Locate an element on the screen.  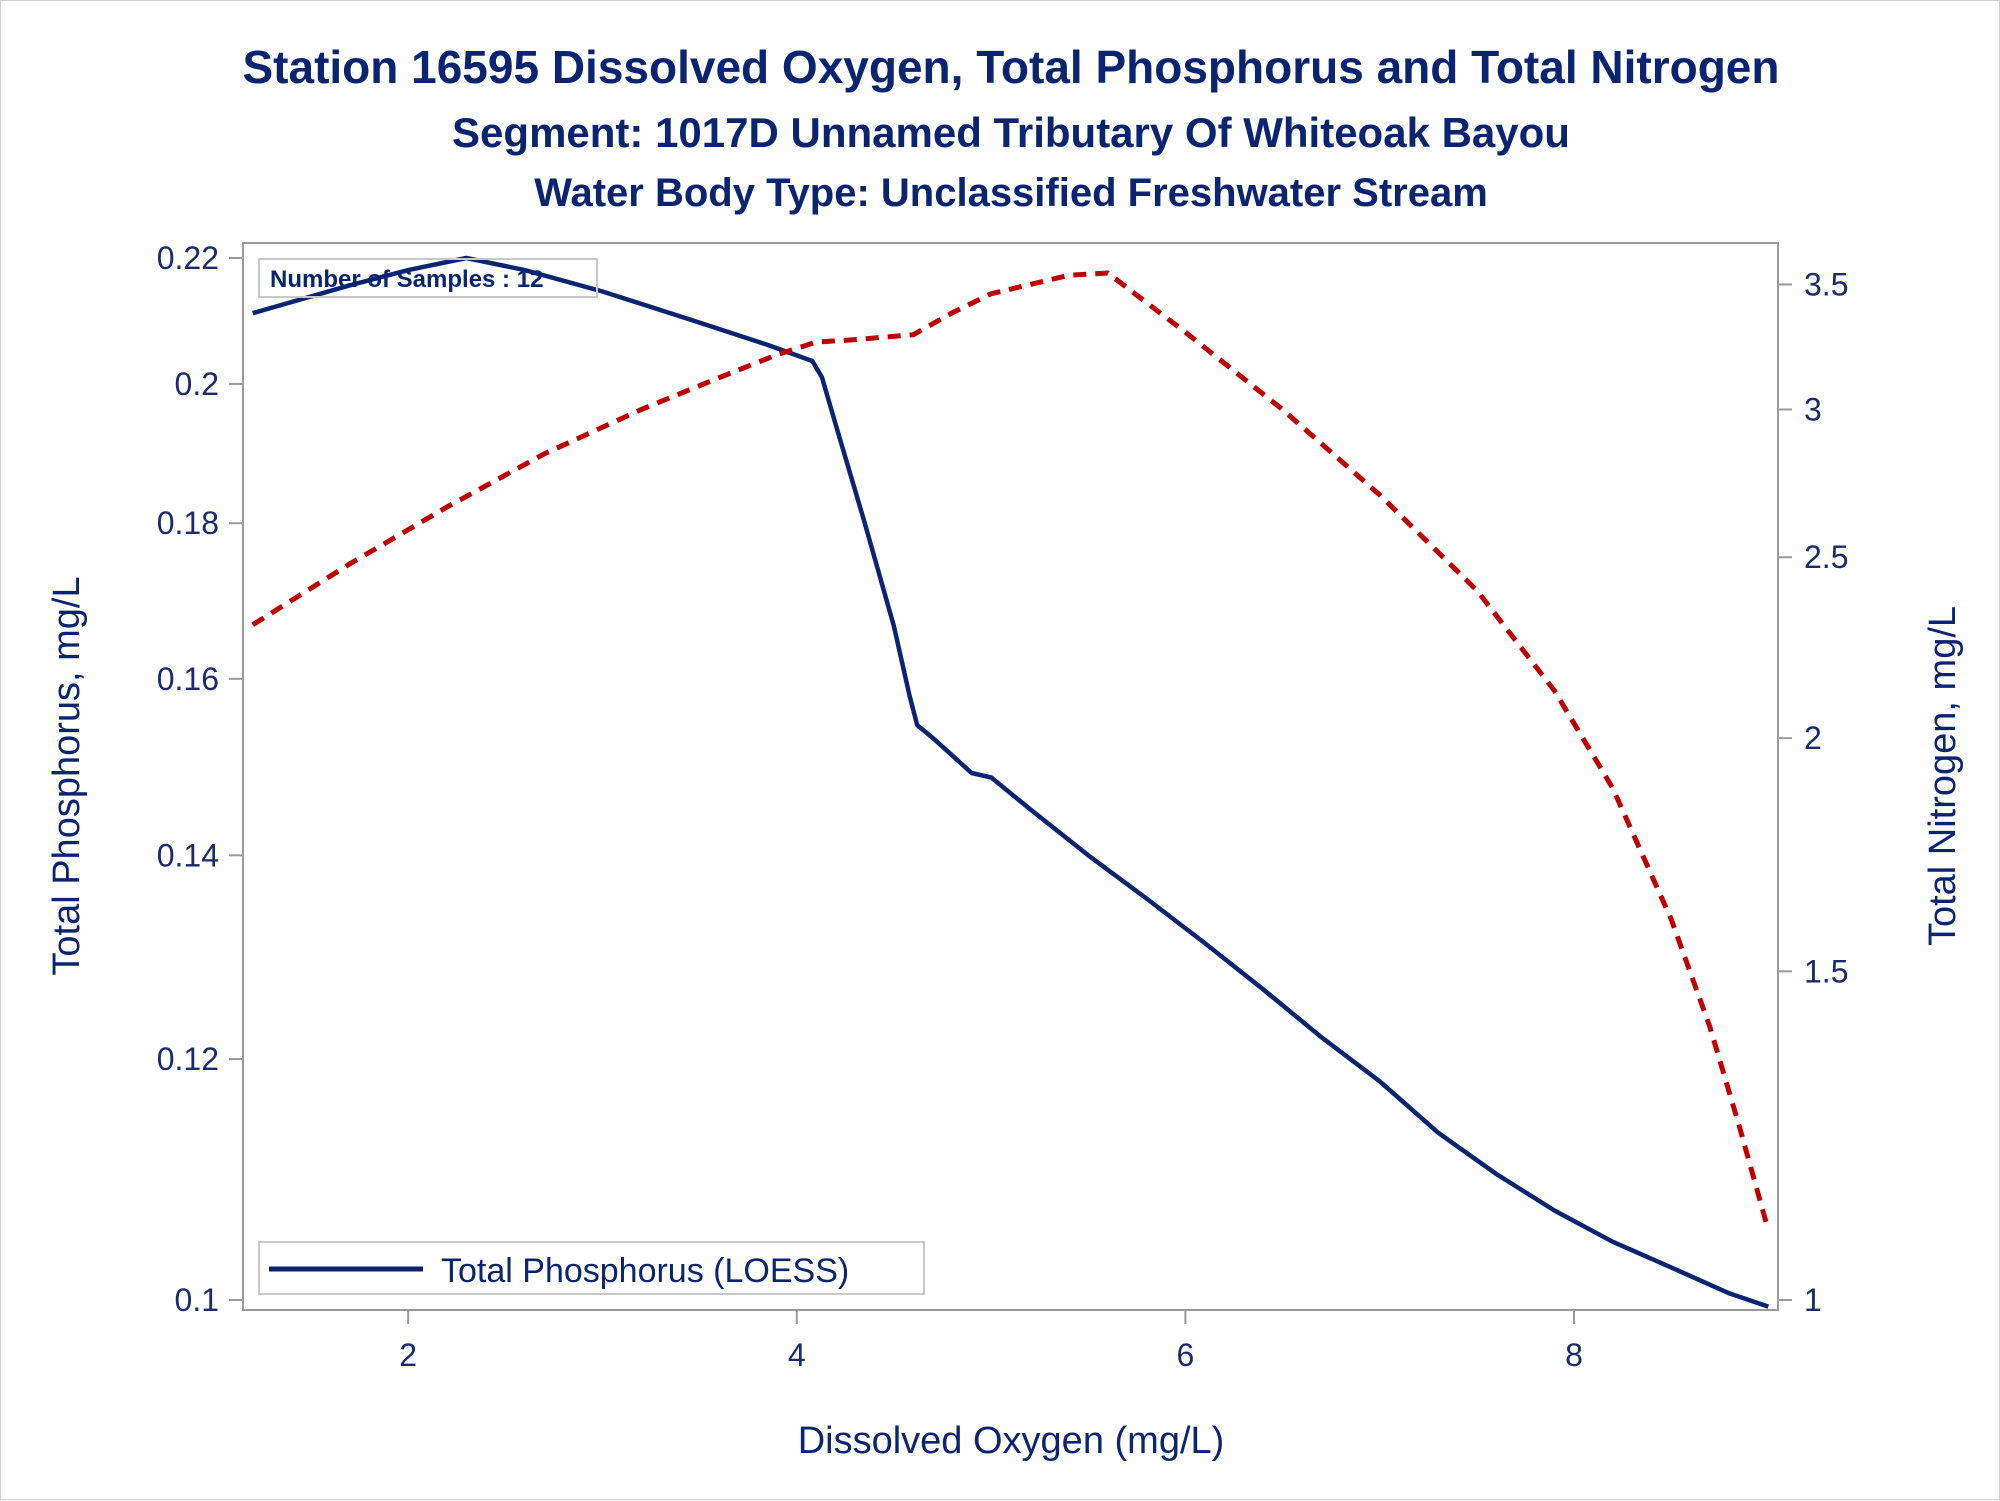
y-axis-label-right: Total Nitrogen, mg/L is located at coordinates (1943, 776).